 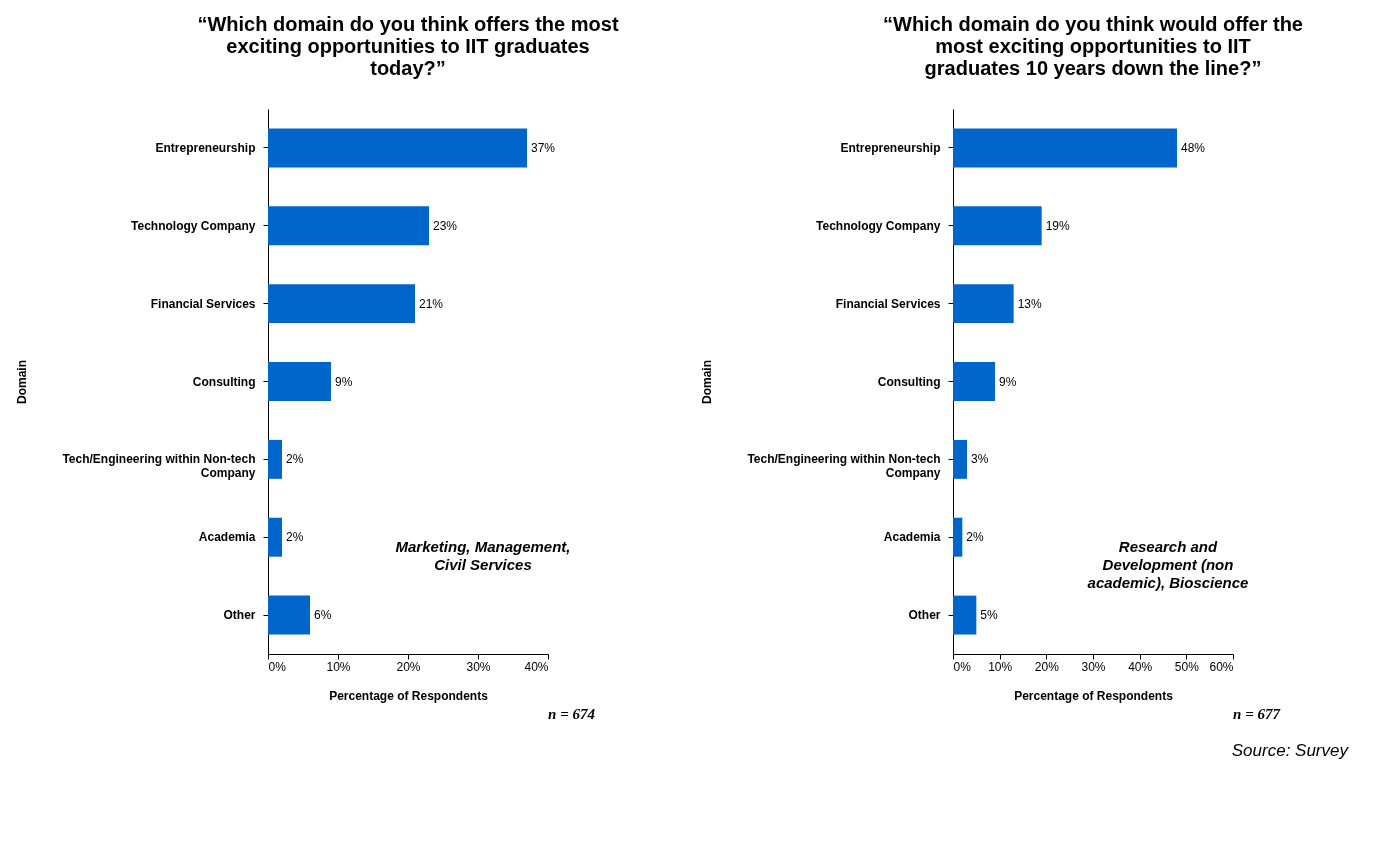 I want to click on x-tick-label: 60%, so click(x=1221, y=666).